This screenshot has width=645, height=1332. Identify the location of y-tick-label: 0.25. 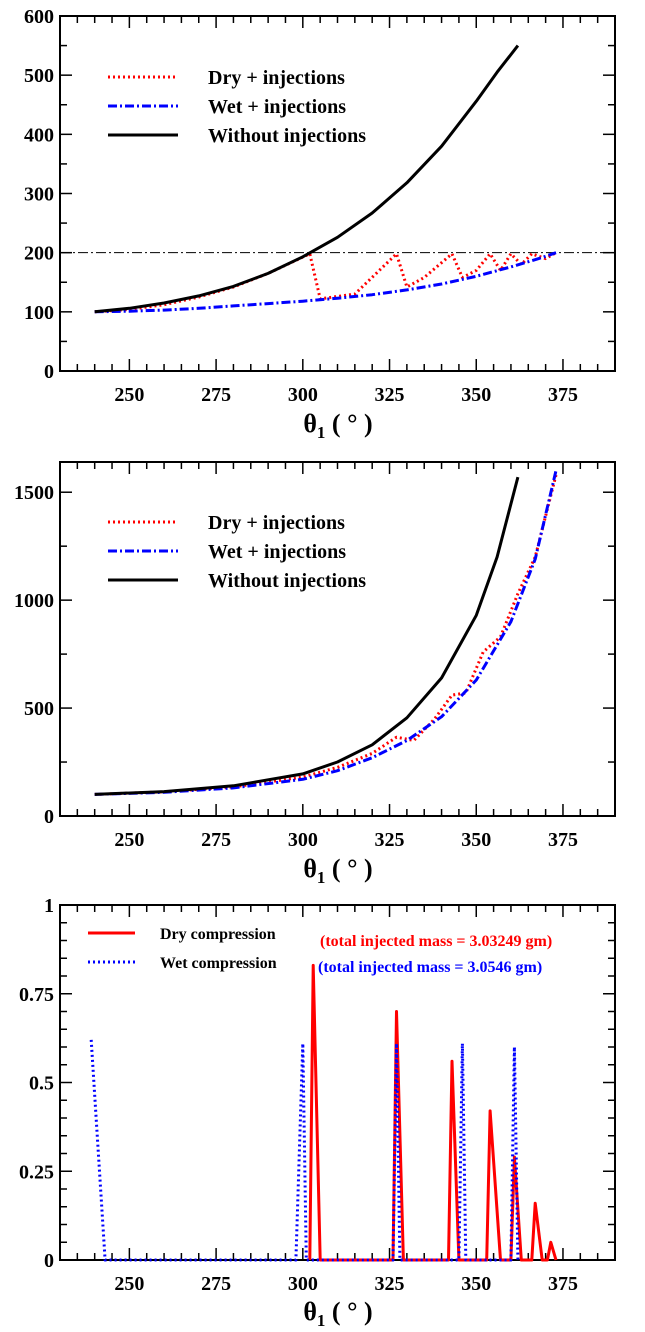
(36, 1172).